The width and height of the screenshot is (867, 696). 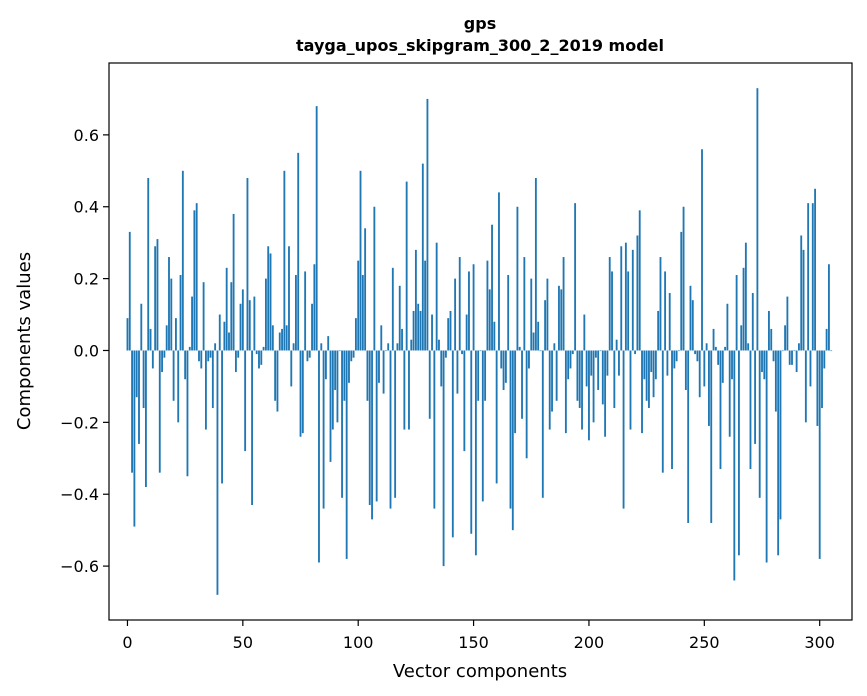 What do you see at coordinates (589, 642) in the screenshot?
I see `x-tick-label: 200` at bounding box center [589, 642].